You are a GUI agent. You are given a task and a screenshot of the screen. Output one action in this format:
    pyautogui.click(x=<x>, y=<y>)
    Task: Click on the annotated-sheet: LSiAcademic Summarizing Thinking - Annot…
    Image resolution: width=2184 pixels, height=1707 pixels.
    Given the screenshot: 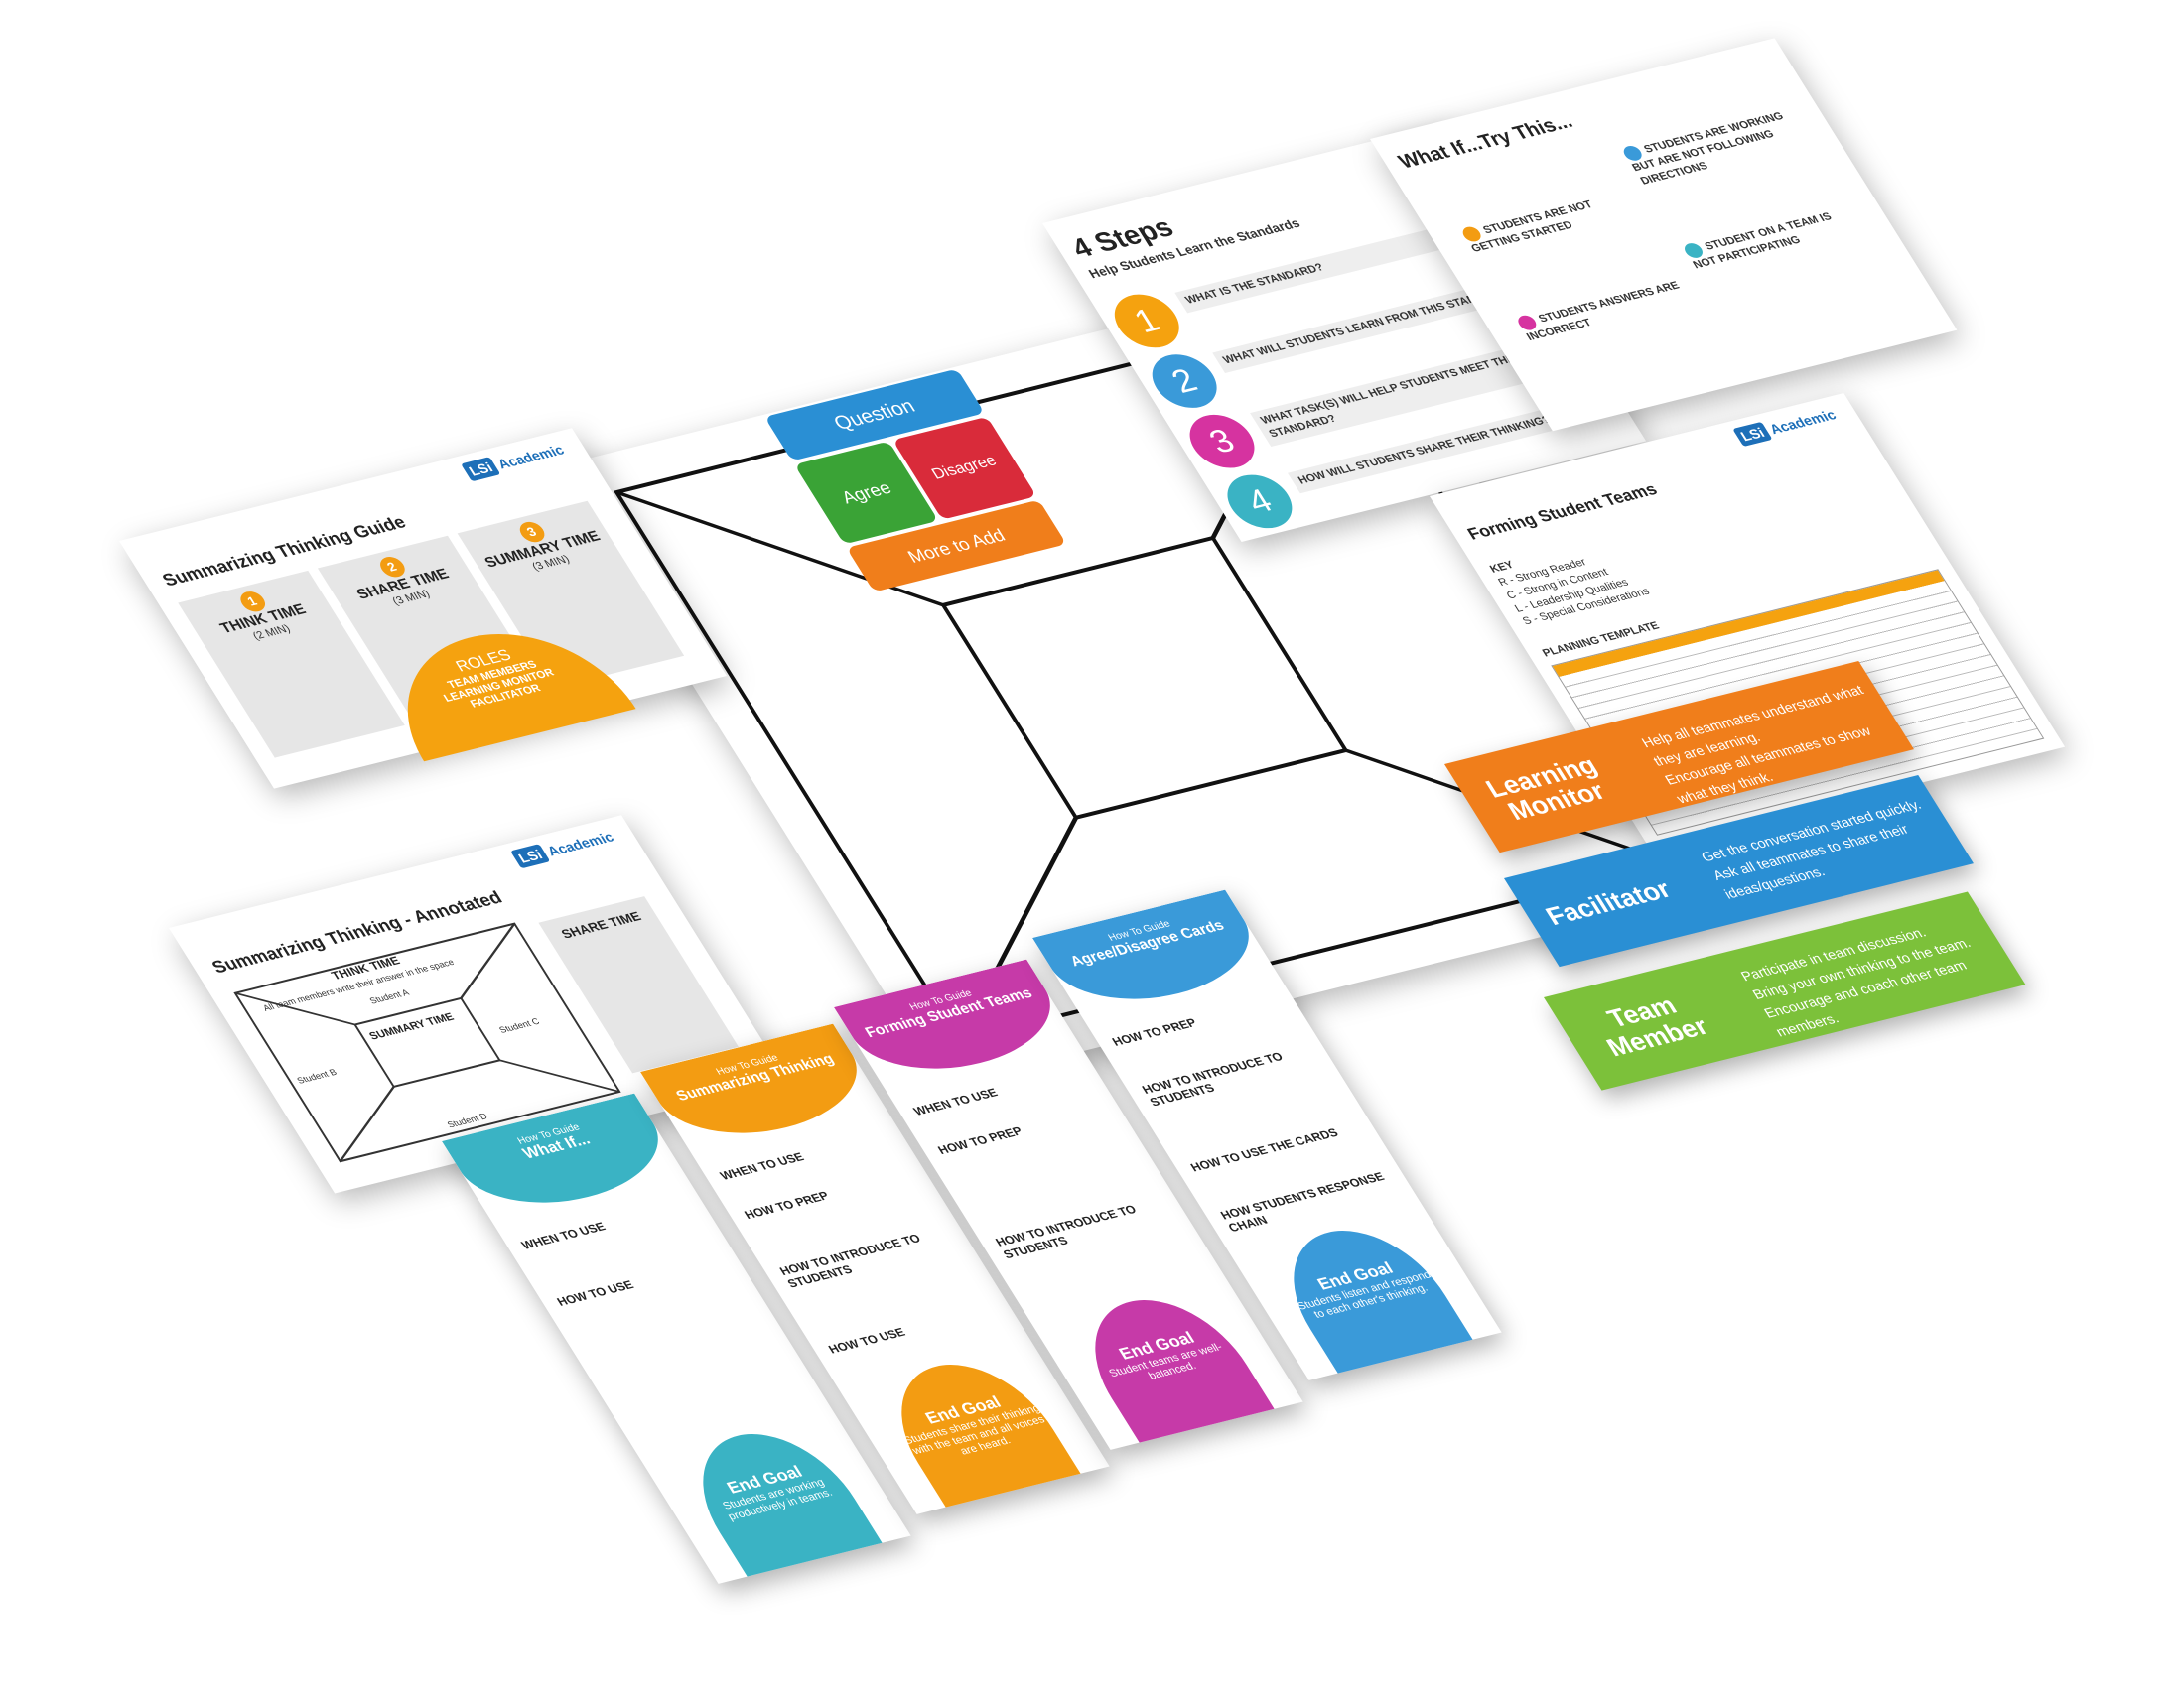 What is the action you would take?
    pyautogui.click(x=478, y=1005)
    